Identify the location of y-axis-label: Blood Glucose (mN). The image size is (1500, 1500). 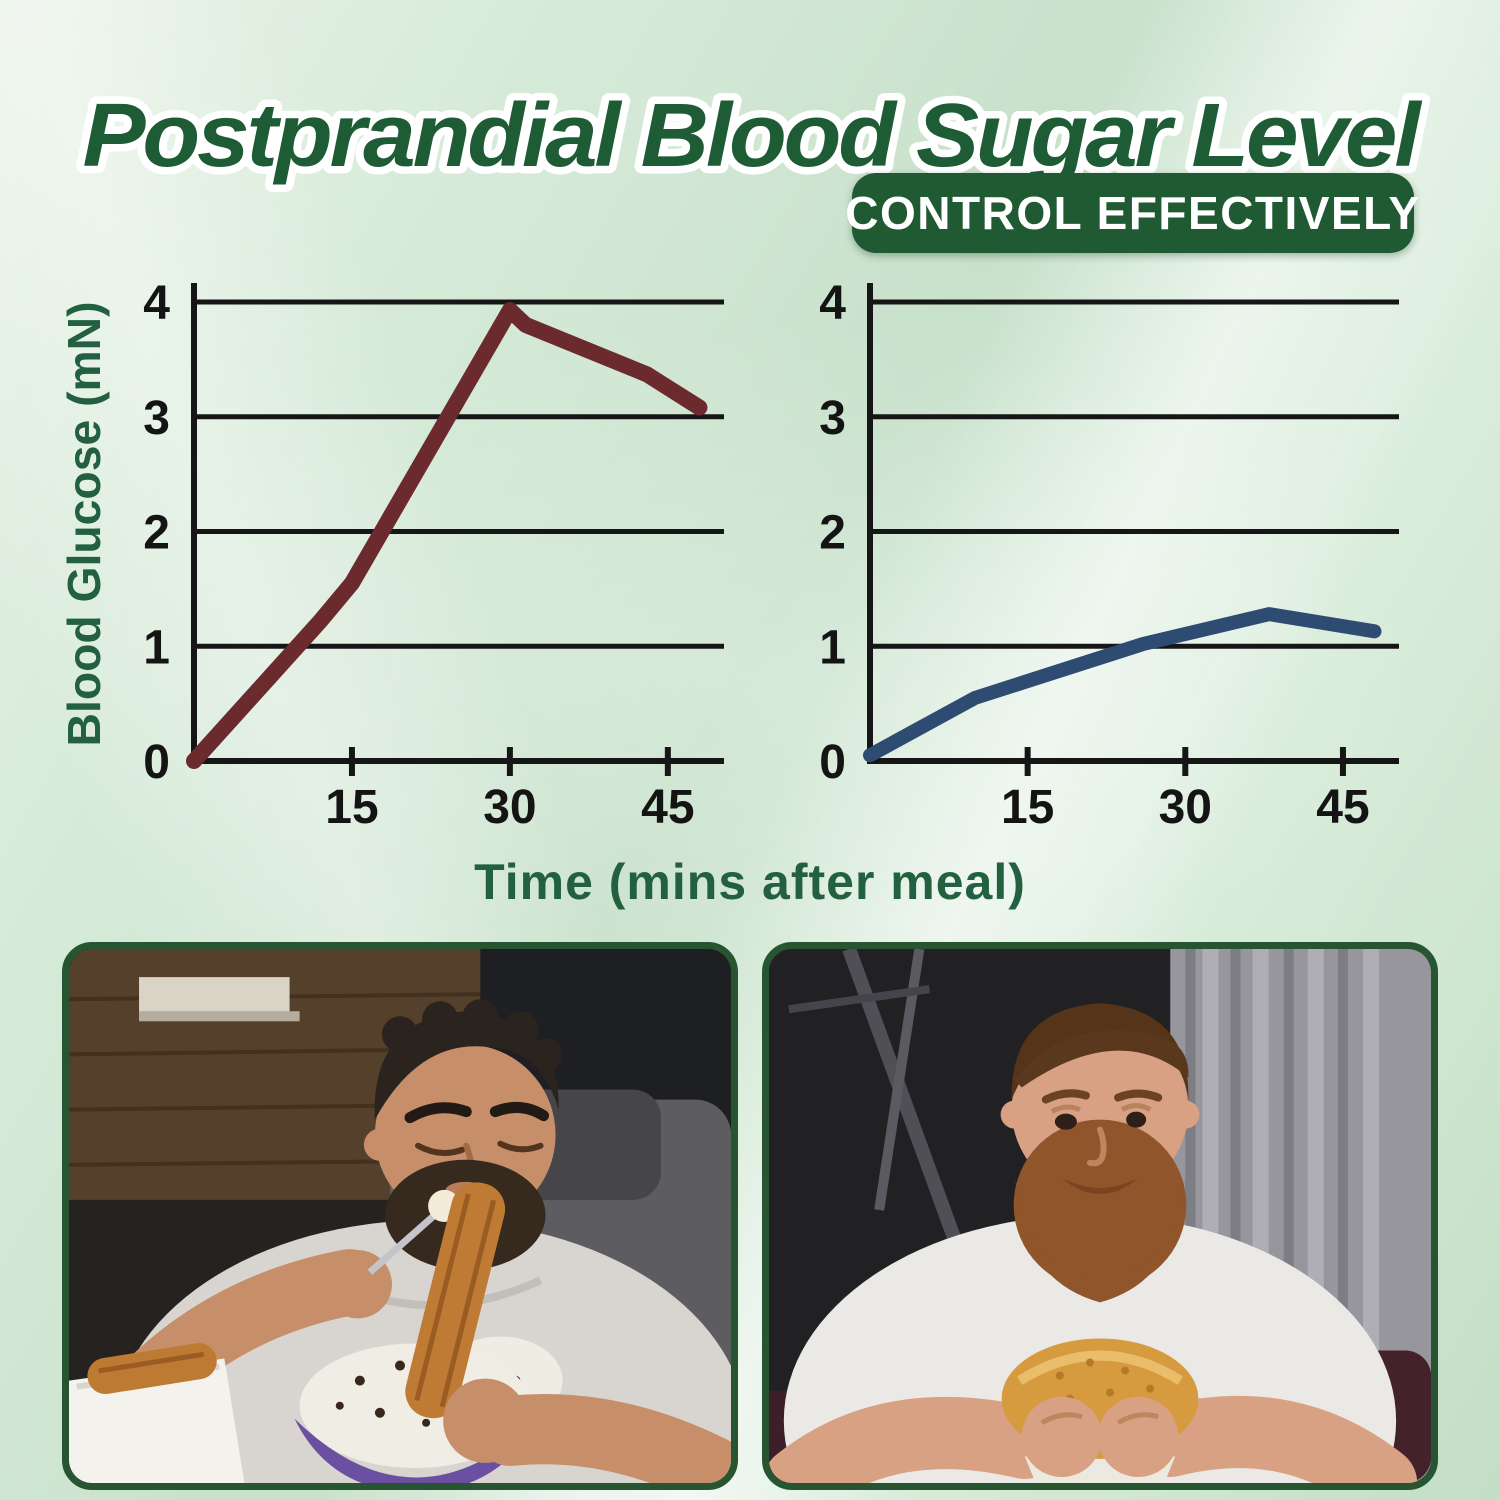
(85, 524).